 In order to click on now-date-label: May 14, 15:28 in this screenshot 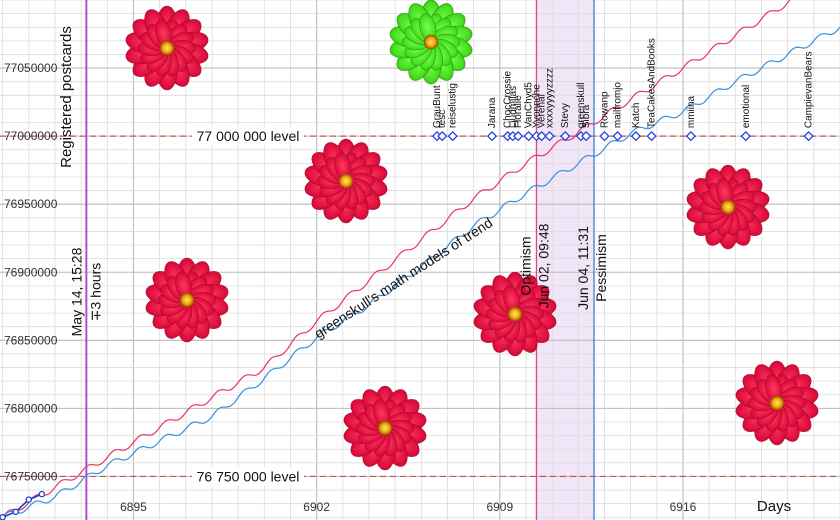, I will do `click(76, 291)`.